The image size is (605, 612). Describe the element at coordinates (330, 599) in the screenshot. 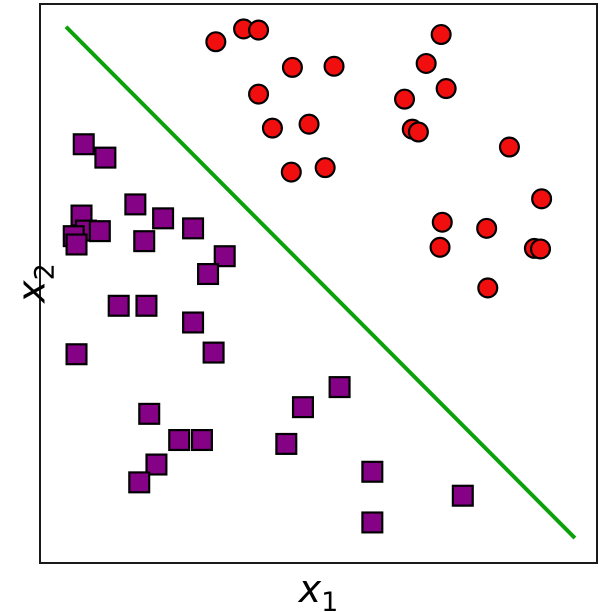

I see `x-axis-label-subscript: 1` at that location.